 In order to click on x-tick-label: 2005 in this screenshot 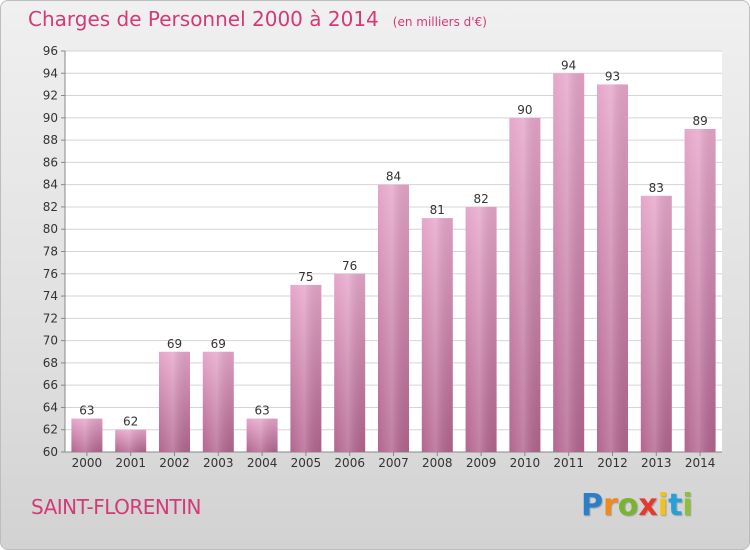, I will do `click(306, 463)`.